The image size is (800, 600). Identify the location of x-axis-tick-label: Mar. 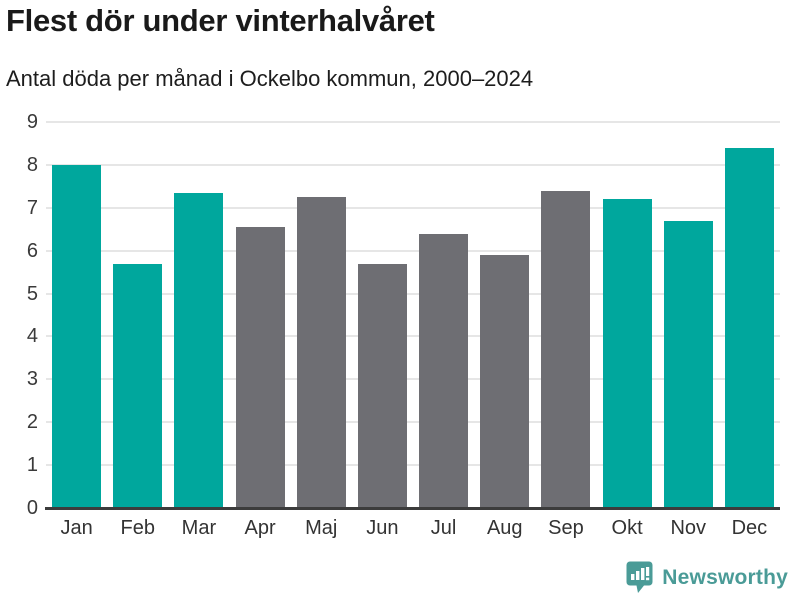
(199, 528).